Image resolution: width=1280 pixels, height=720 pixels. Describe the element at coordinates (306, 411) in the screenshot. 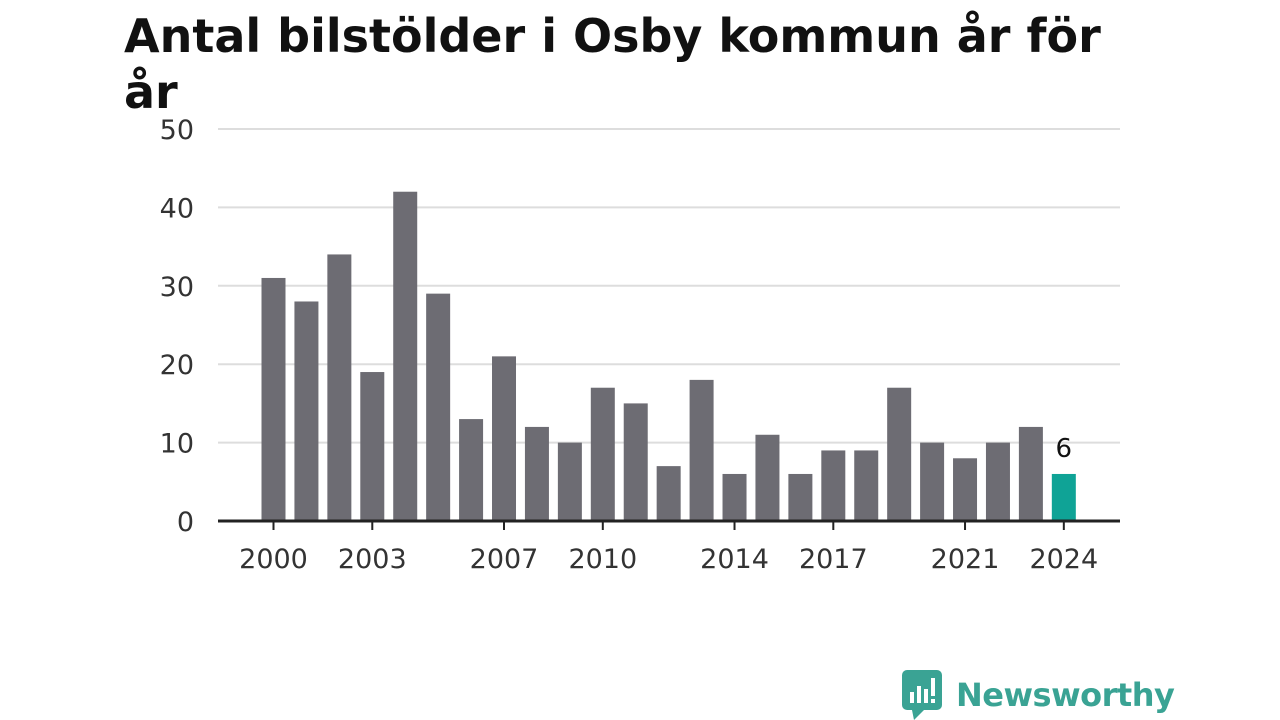

I see `bar-2001` at that location.